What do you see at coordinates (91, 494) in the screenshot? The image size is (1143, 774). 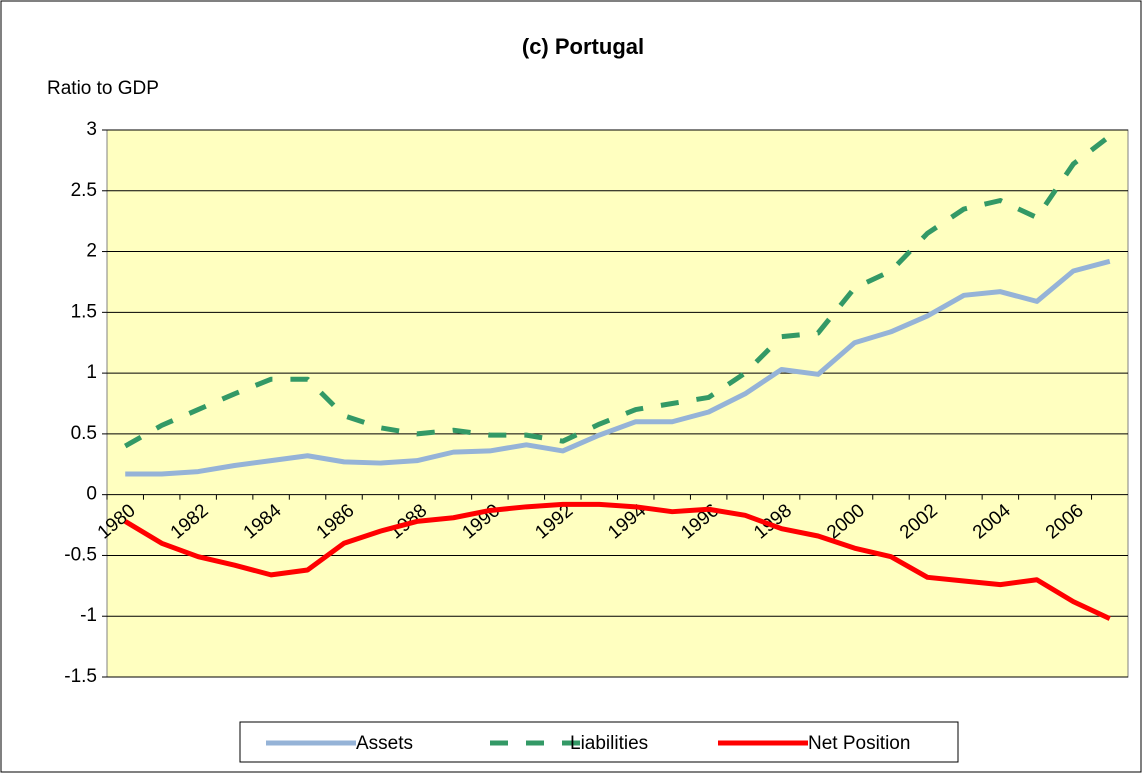 I see `y-tick-label: 0` at bounding box center [91, 494].